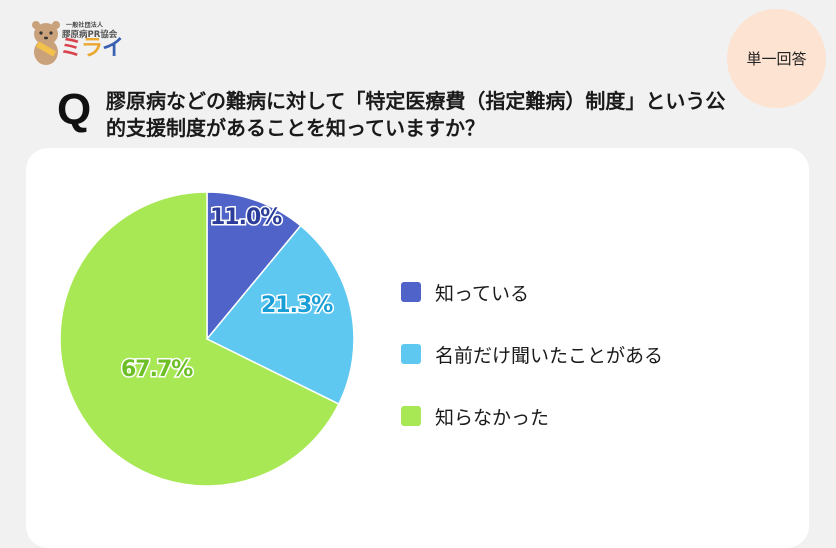 The image size is (836, 548). What do you see at coordinates (549, 355) in the screenshot?
I see `legend-label: 名前だけ聞いたことがある` at bounding box center [549, 355].